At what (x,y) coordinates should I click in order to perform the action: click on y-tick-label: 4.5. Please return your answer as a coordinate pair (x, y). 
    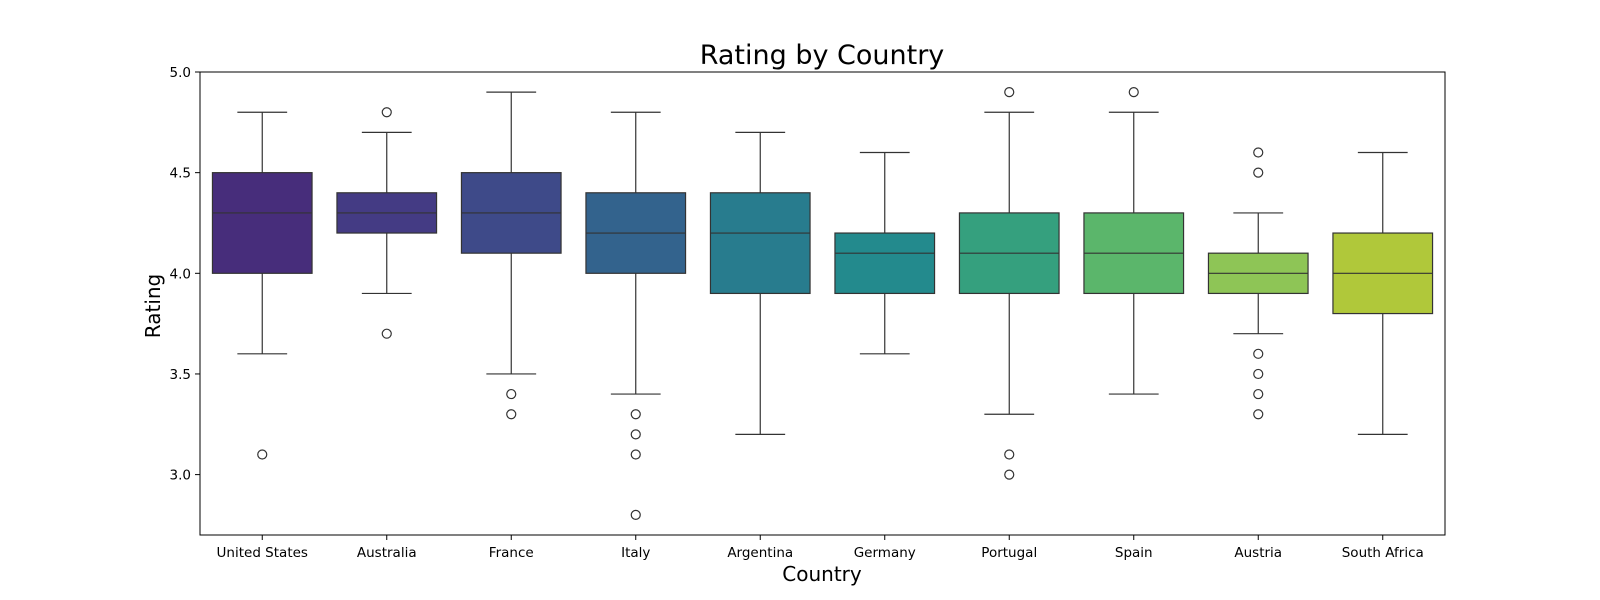
    Looking at the image, I should click on (180, 174).